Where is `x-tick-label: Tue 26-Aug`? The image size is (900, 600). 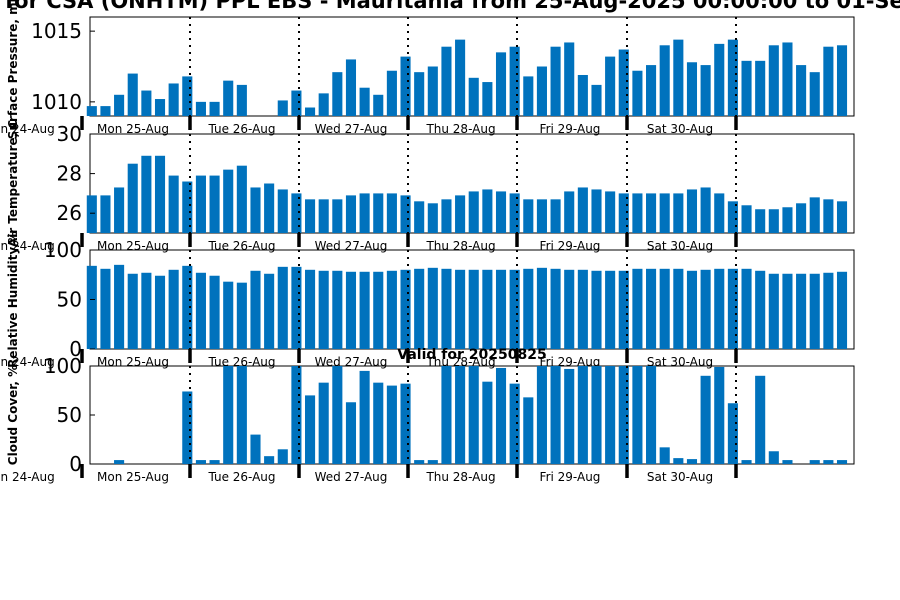
x-tick-label: Tue 26-Aug is located at coordinates (241, 246).